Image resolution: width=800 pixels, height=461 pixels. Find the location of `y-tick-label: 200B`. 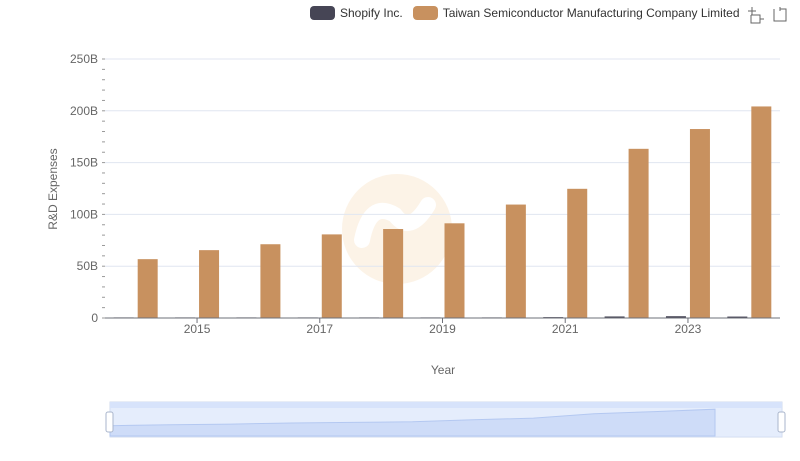

y-tick-label: 200B is located at coordinates (84, 111).